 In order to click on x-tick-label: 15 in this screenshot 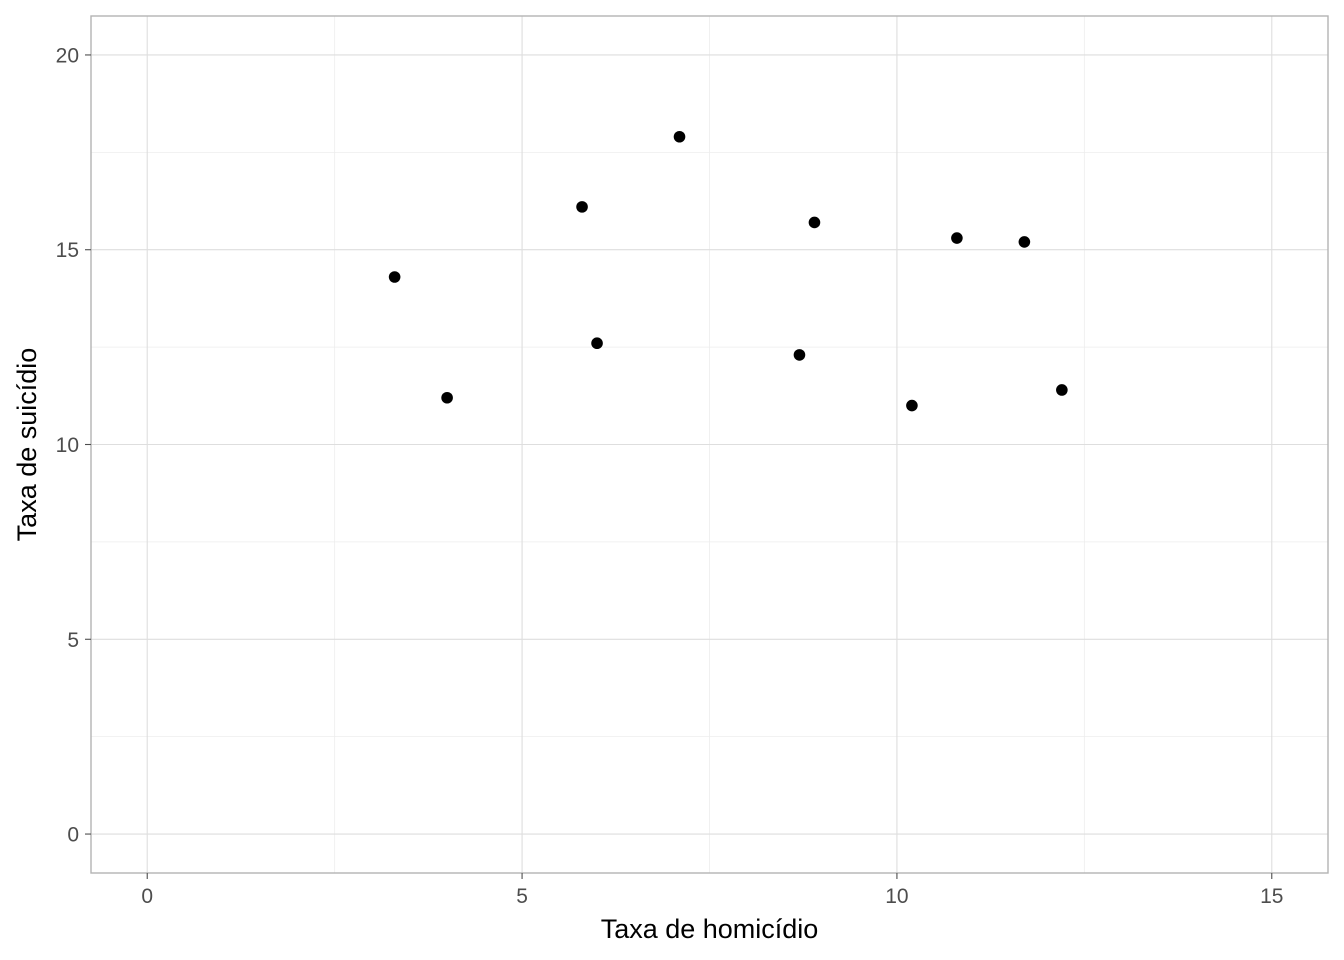, I will do `click(1271, 896)`.